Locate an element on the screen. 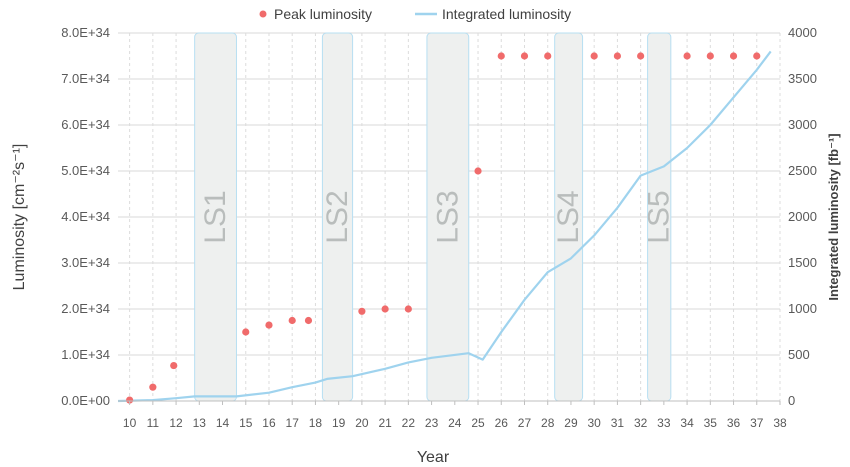  x-tick-label: 11 is located at coordinates (153, 423).